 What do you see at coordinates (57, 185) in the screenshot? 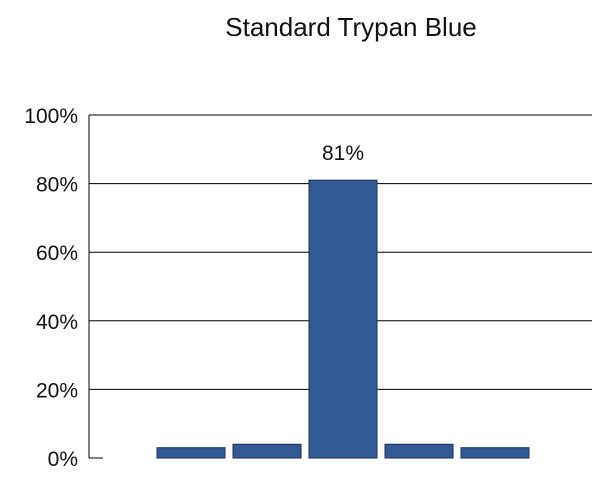
I see `y-tick-label: 80%` at bounding box center [57, 185].